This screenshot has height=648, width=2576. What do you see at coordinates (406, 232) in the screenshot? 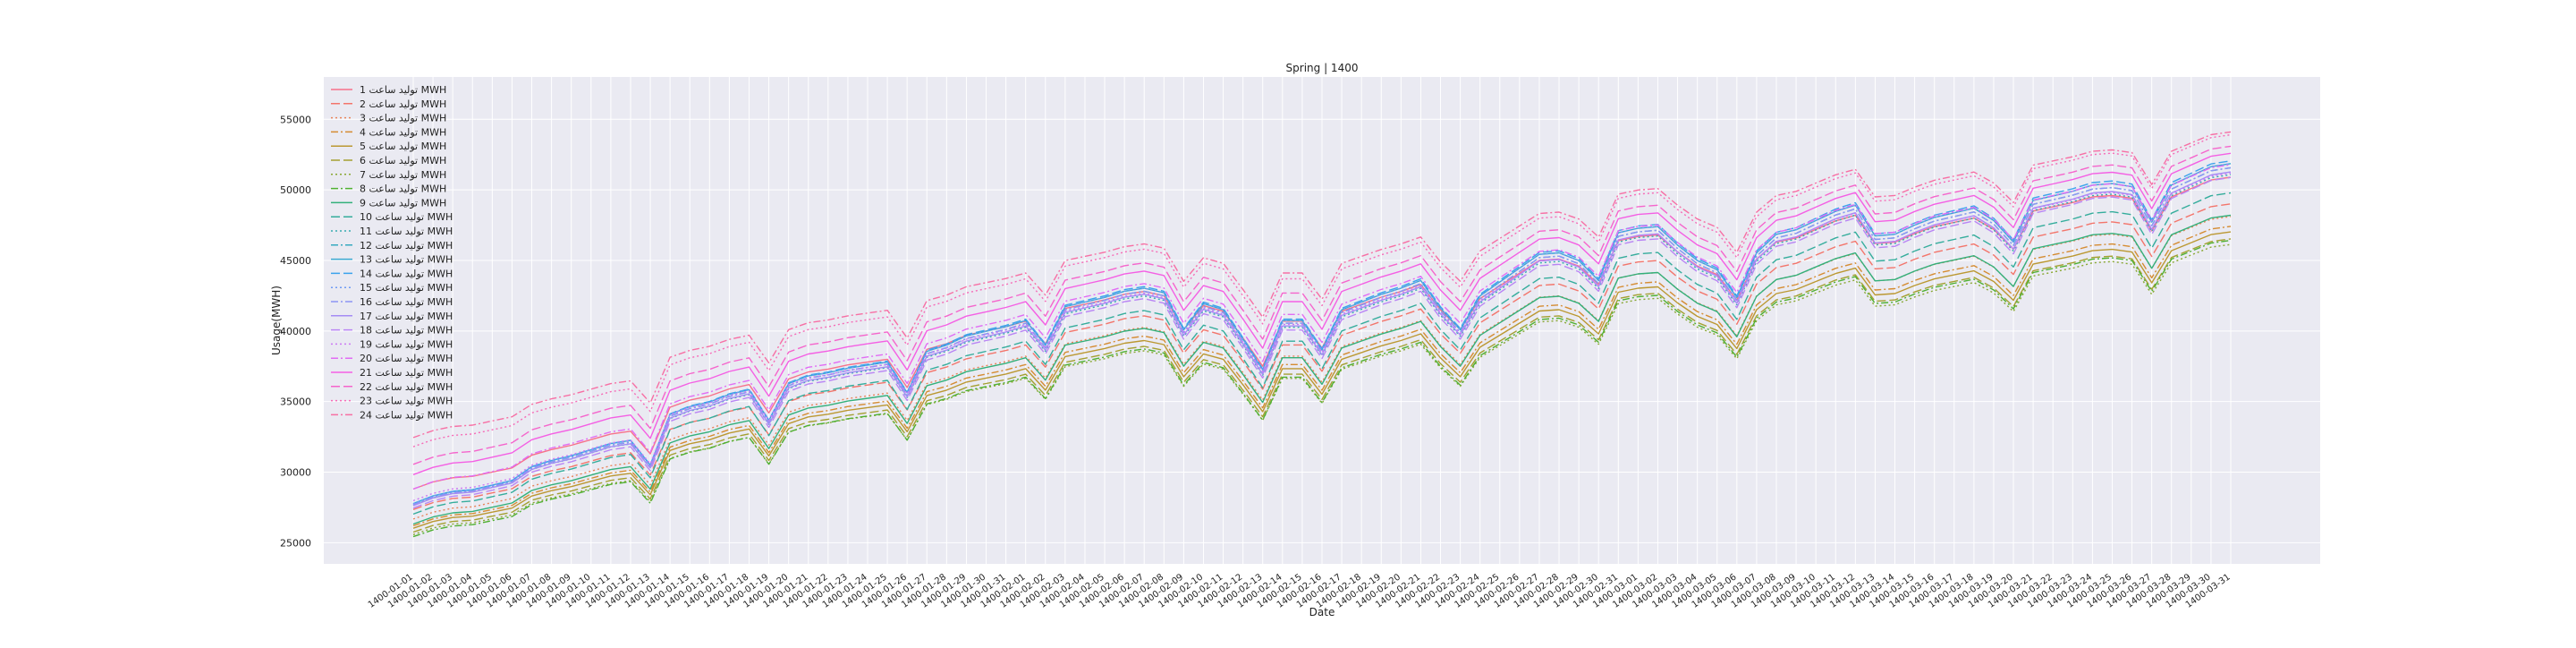
I see `legend-label: ﺗﻮﻟﯿﺪ ﺳﺎﻋﺖ 11 MWH` at bounding box center [406, 232].